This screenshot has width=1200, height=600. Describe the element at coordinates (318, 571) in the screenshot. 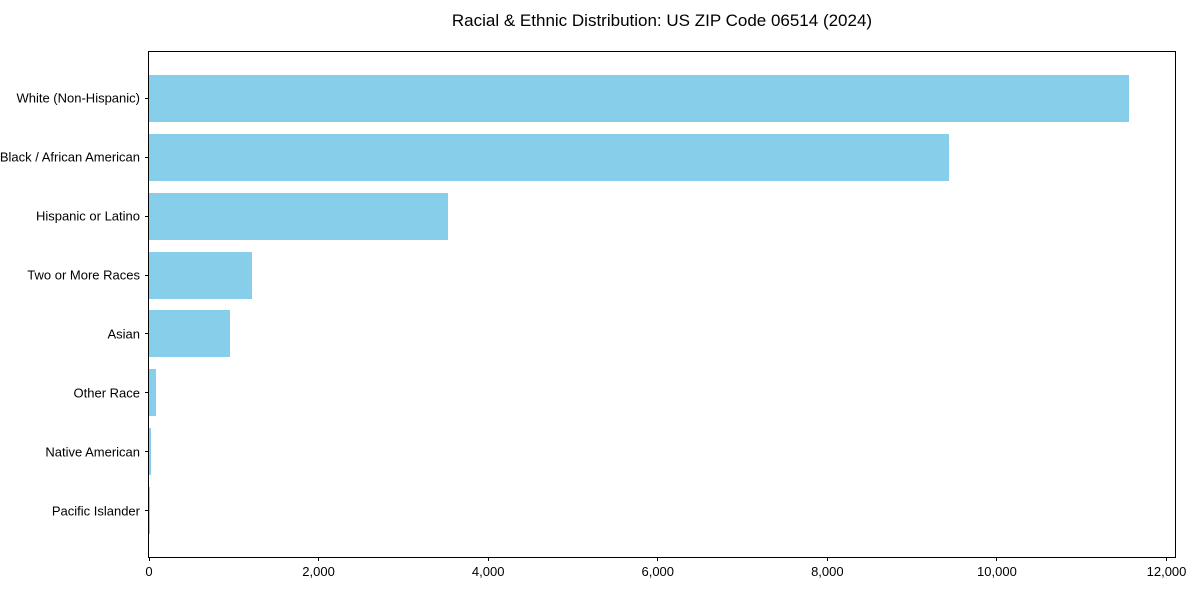

I see `x-tick-label: 2,000` at that location.